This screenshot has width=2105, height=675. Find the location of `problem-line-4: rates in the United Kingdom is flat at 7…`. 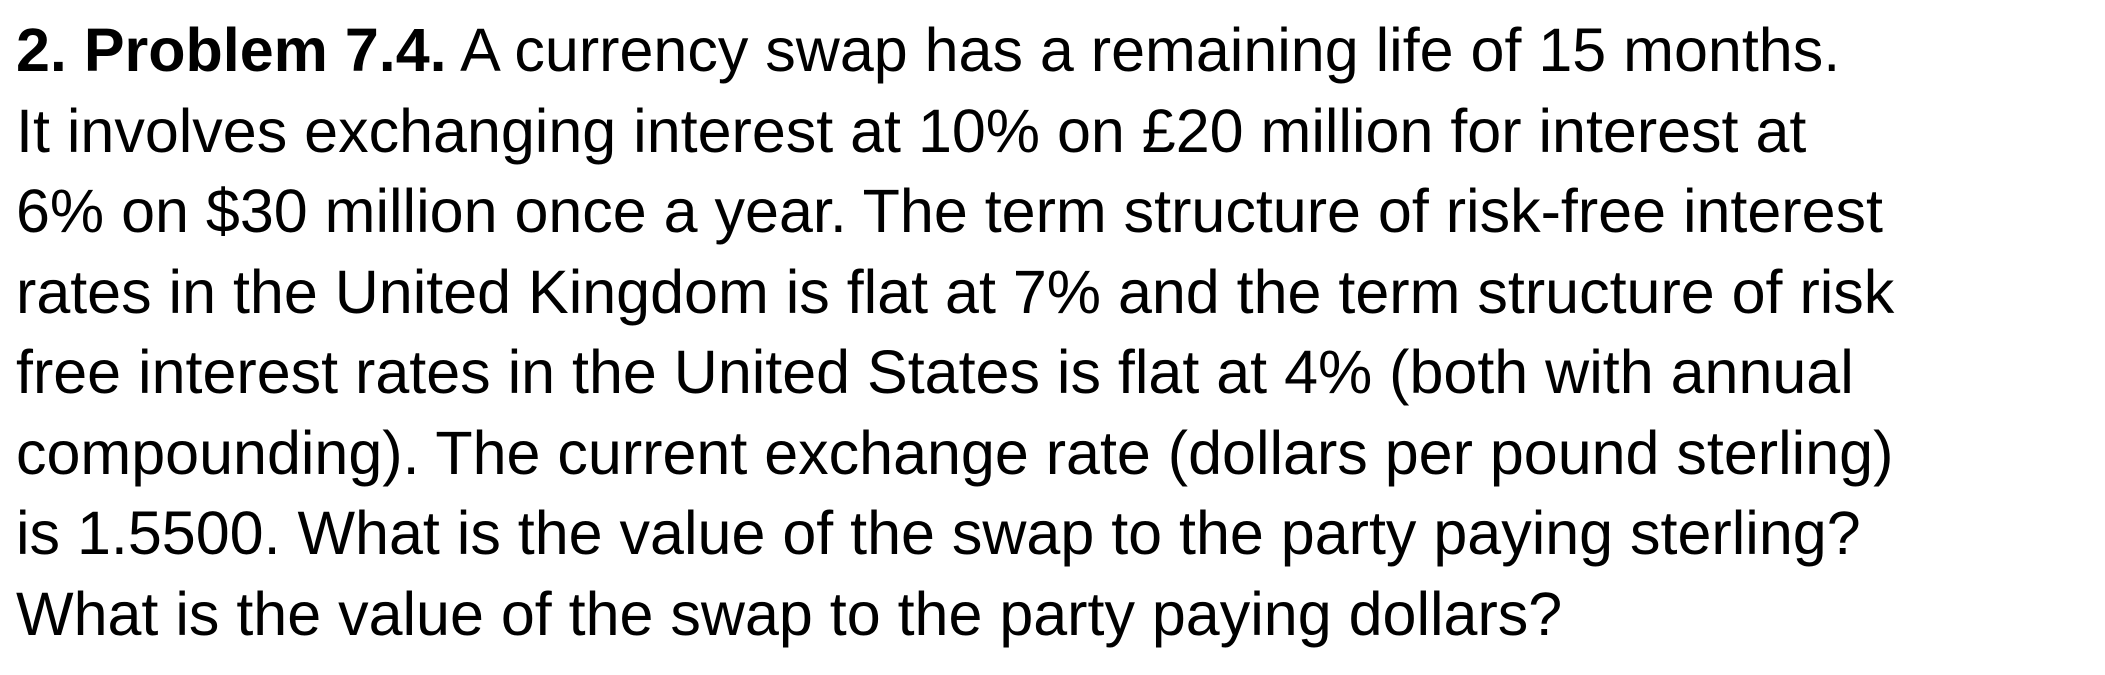

problem-line-4: rates in the United Kingdom is flat at 7… is located at coordinates (955, 291).